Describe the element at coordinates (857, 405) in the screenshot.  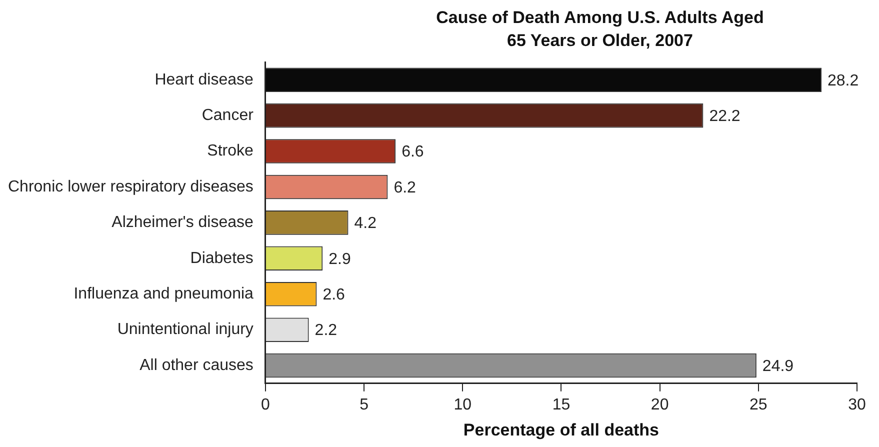
I see `x-tick-label: 30` at that location.